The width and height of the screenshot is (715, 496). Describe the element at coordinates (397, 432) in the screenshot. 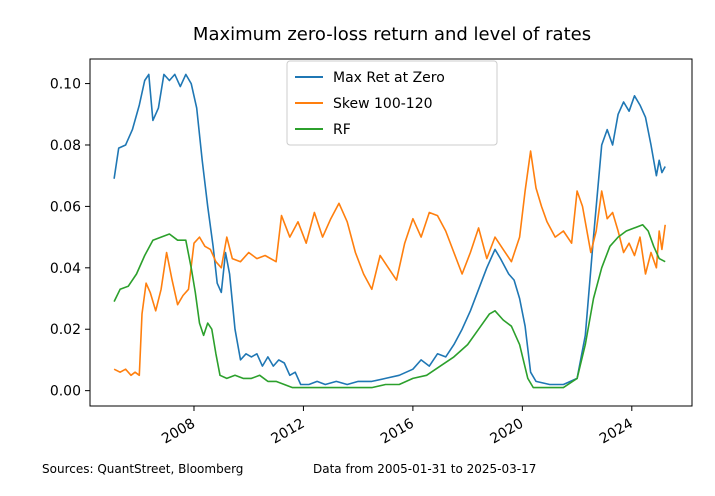

I see `x-tick-label: 2016` at that location.